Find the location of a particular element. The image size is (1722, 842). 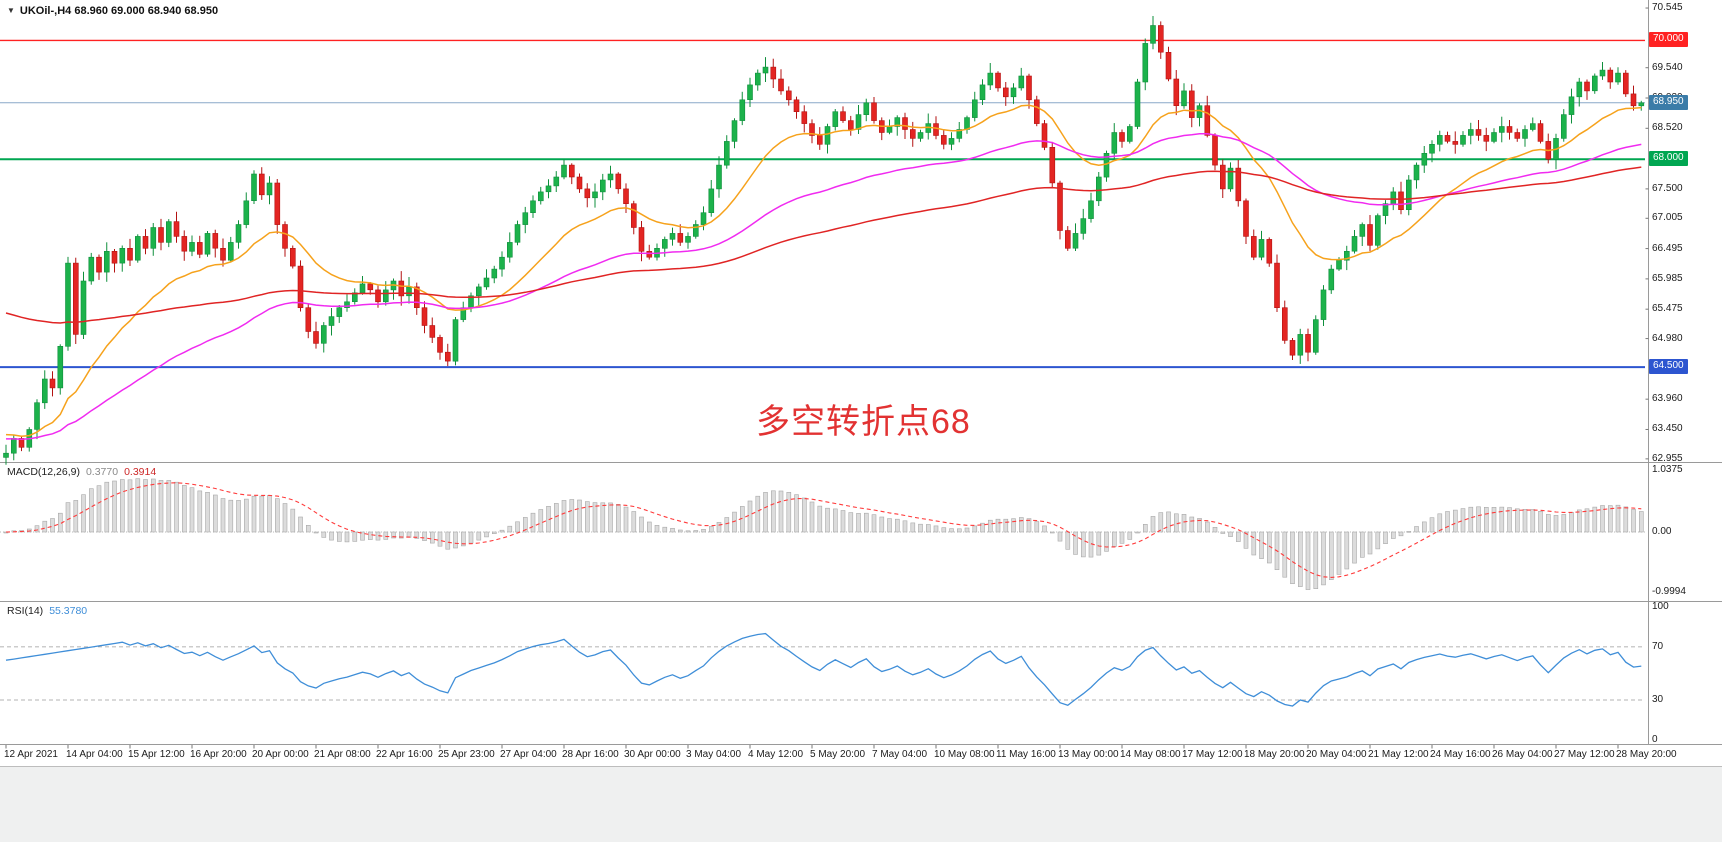

macd-histogram is located at coordinates (823, 534).